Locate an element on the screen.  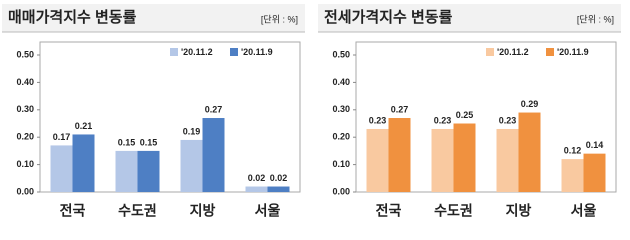
chart-title: 전세가격지수 변동률 is located at coordinates (388, 17).